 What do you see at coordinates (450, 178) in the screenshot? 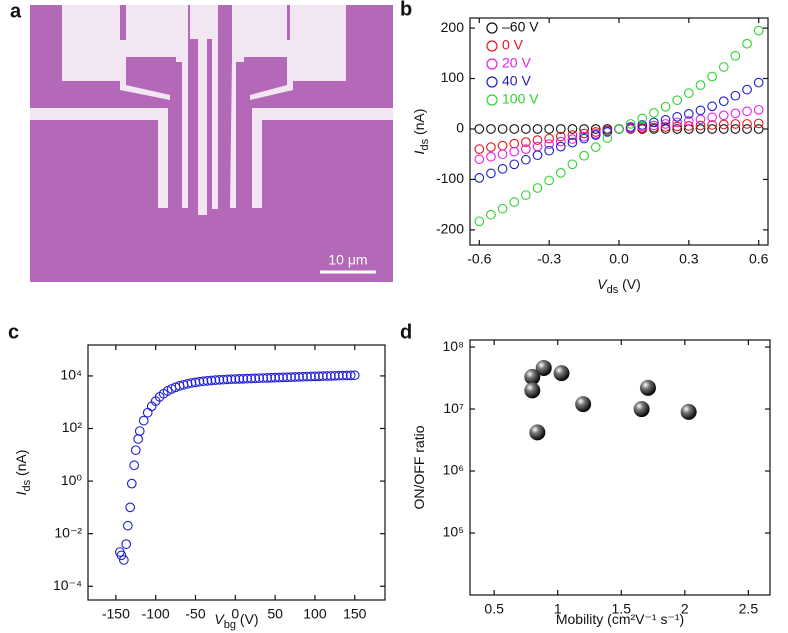
I see `y-tick-label: -100` at bounding box center [450, 178].